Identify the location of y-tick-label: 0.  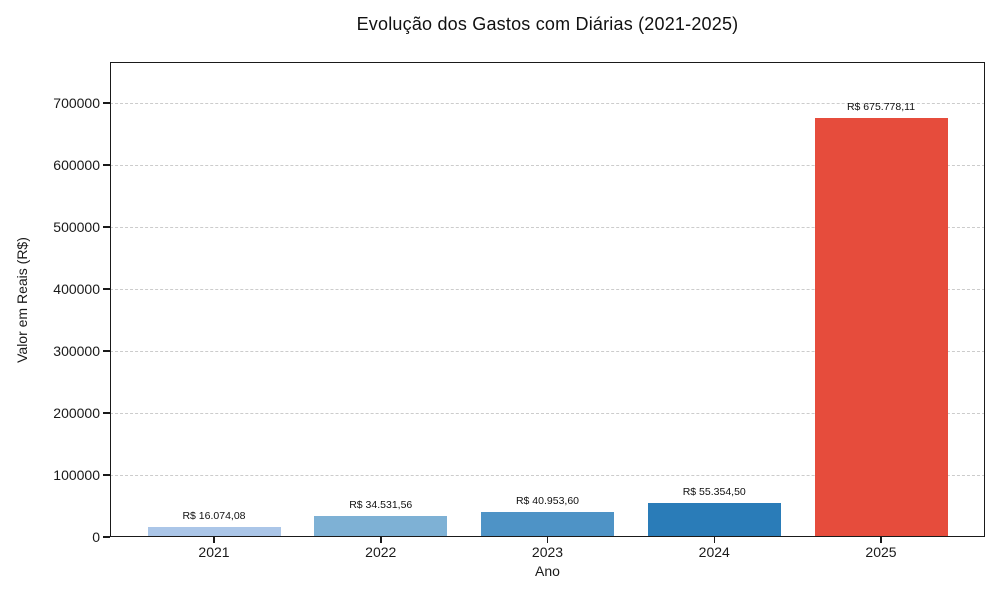
(96, 537).